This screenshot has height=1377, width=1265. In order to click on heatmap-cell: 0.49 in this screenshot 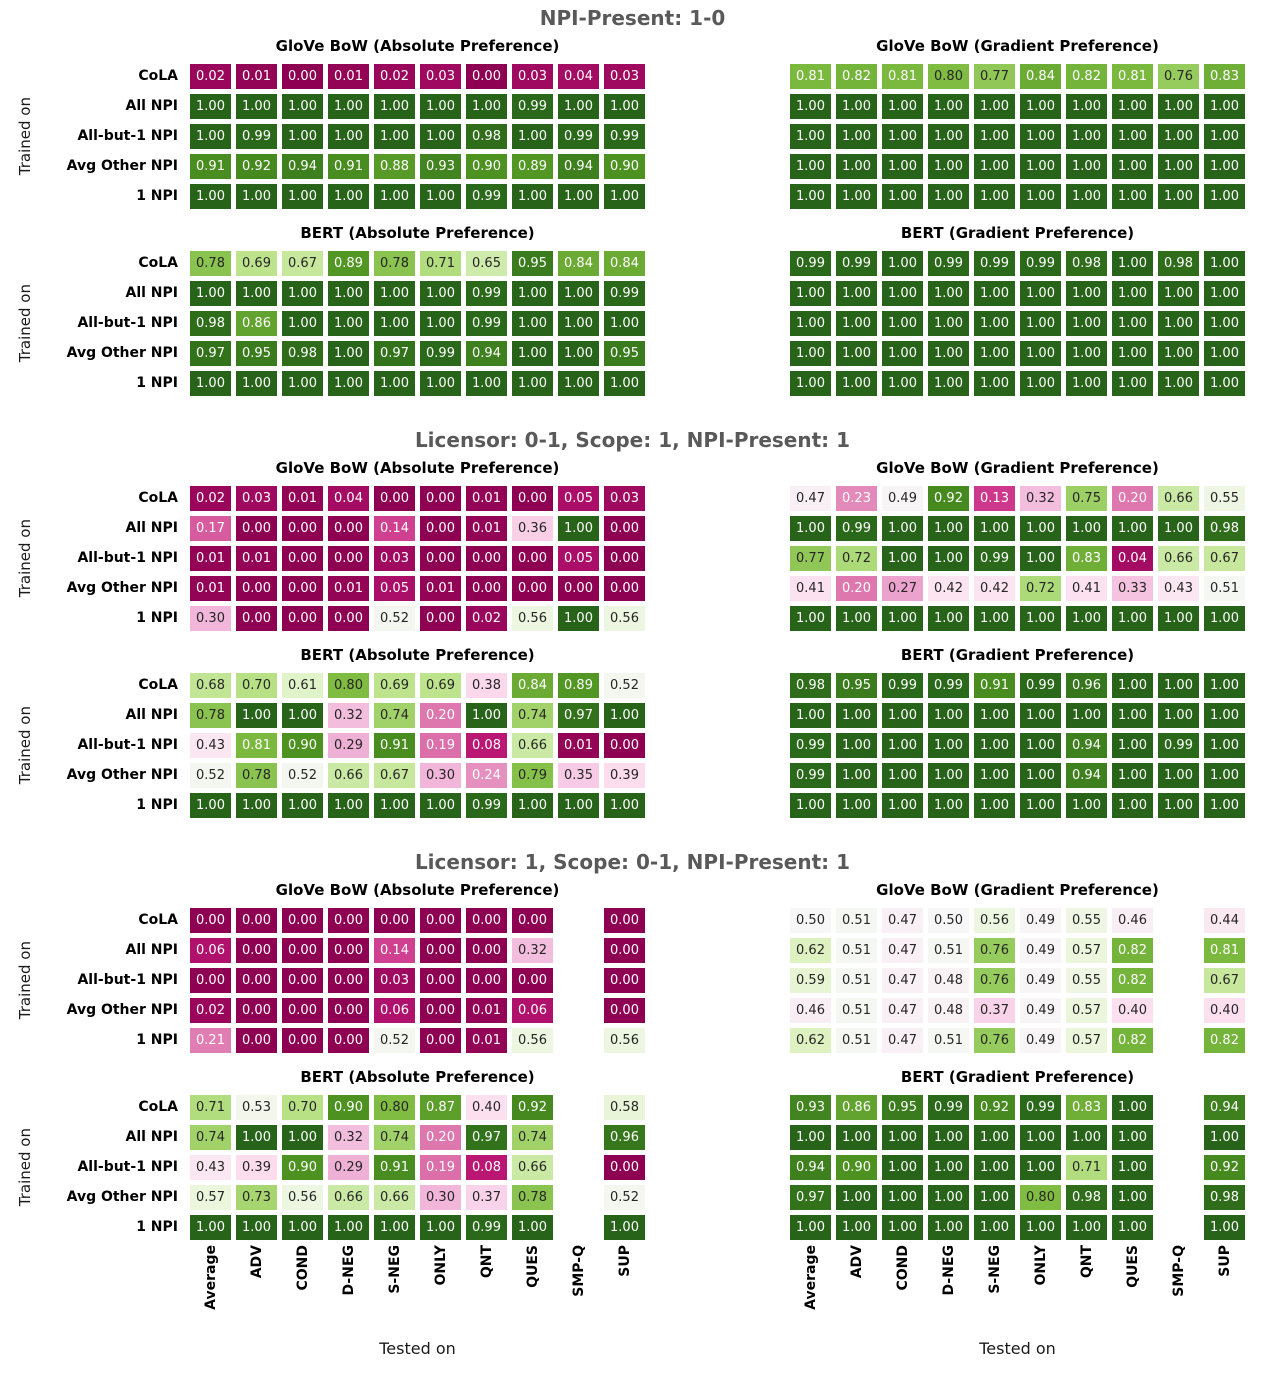, I will do `click(1040, 1040)`.